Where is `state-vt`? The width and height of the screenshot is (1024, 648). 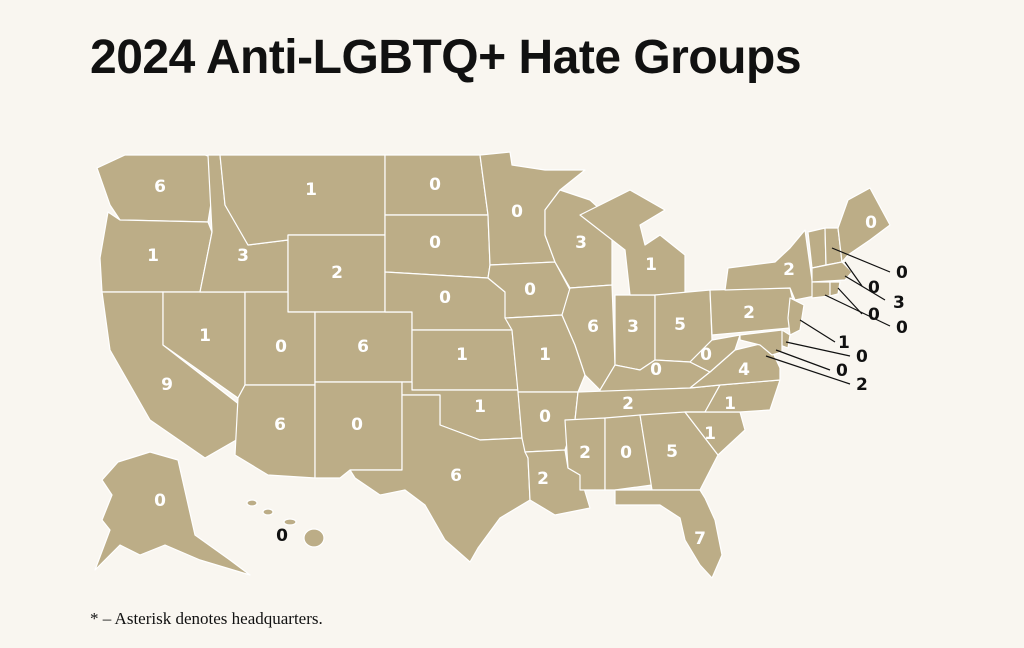
state-vt is located at coordinates (817, 248).